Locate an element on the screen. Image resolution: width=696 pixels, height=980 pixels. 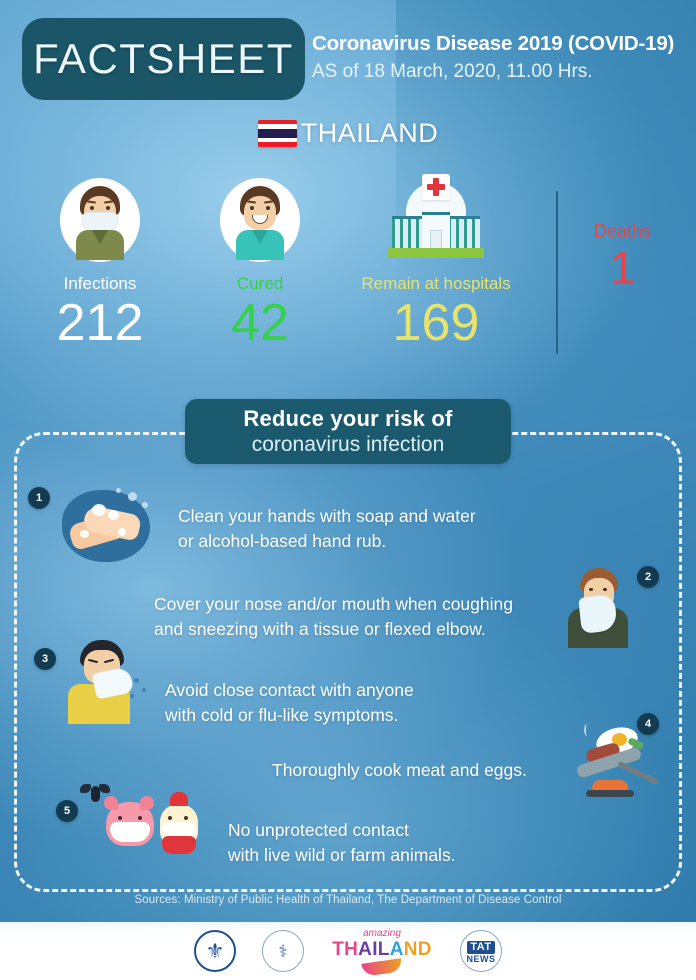
tip-line1-4: Thoroughly cook meat and eggs. is located at coordinates (399, 770).